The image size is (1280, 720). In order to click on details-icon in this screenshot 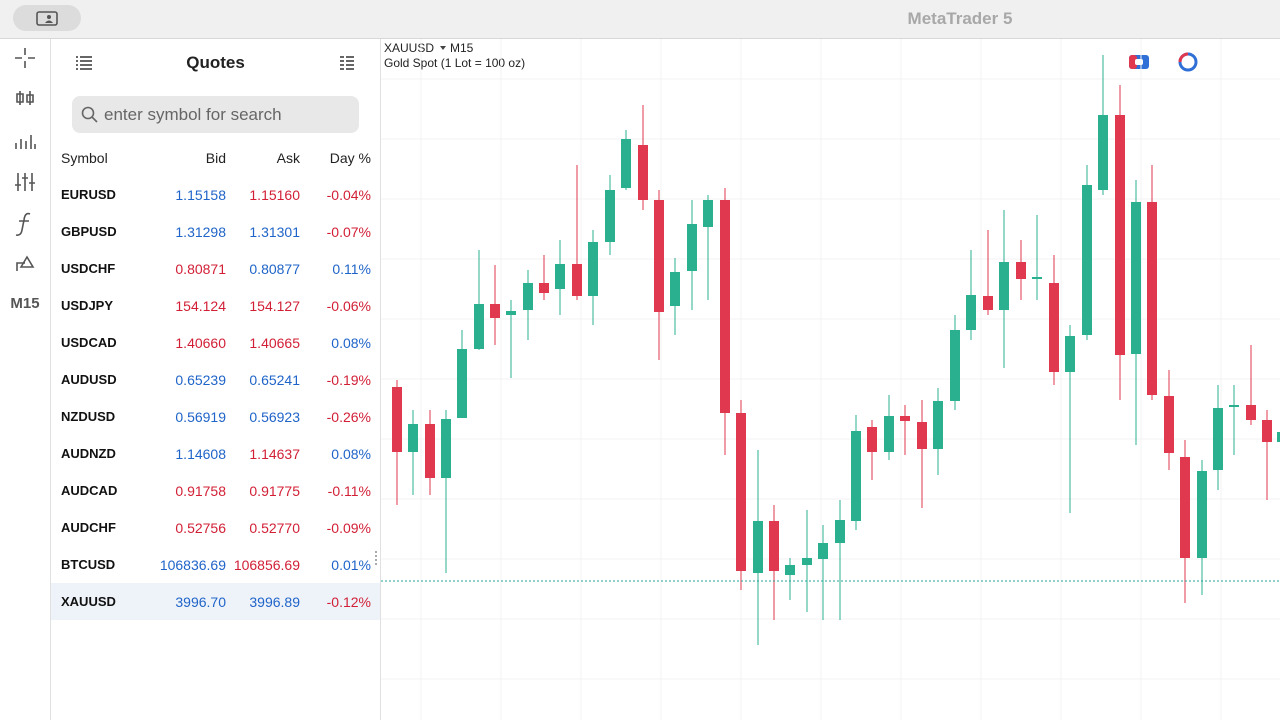, I will do `click(347, 63)`.